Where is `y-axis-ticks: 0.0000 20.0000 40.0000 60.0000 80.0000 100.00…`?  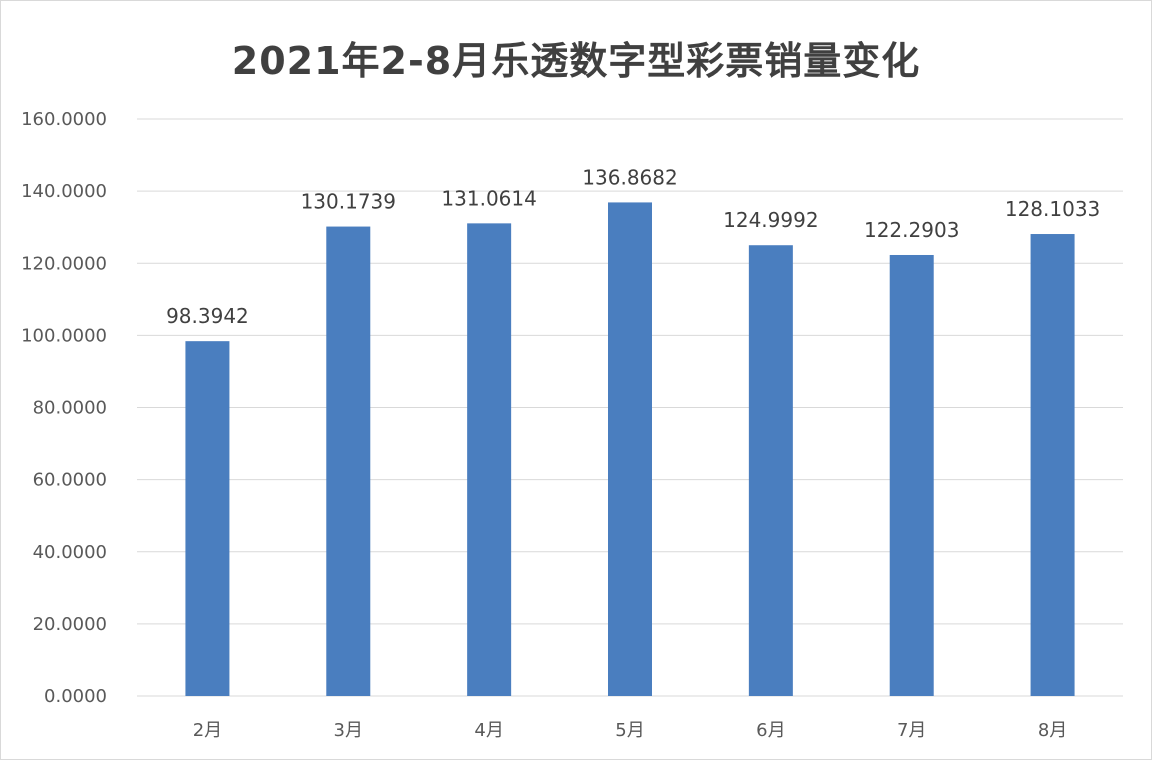 y-axis-ticks: 0.0000 20.0000 40.0000 60.0000 80.0000 100.00… is located at coordinates (64, 408).